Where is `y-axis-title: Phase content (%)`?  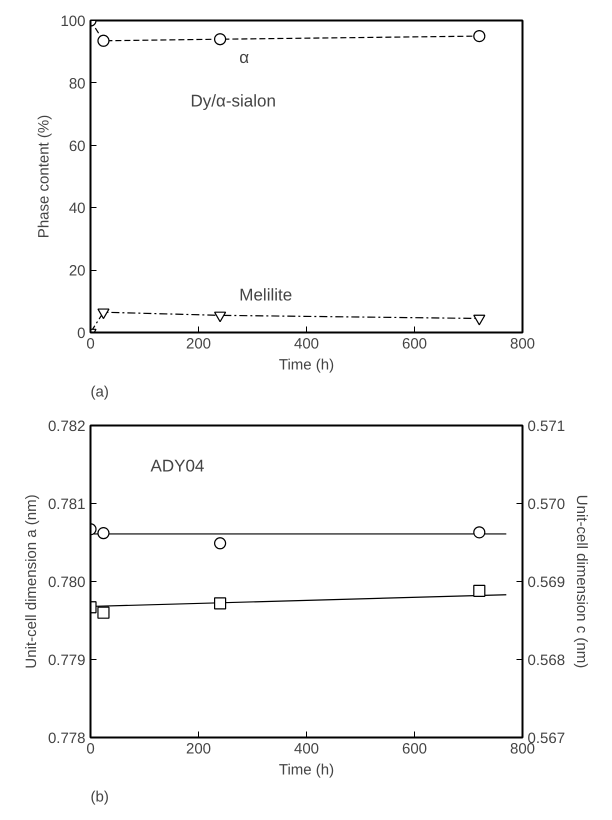
y-axis-title: Phase content (%) is located at coordinates (43, 176).